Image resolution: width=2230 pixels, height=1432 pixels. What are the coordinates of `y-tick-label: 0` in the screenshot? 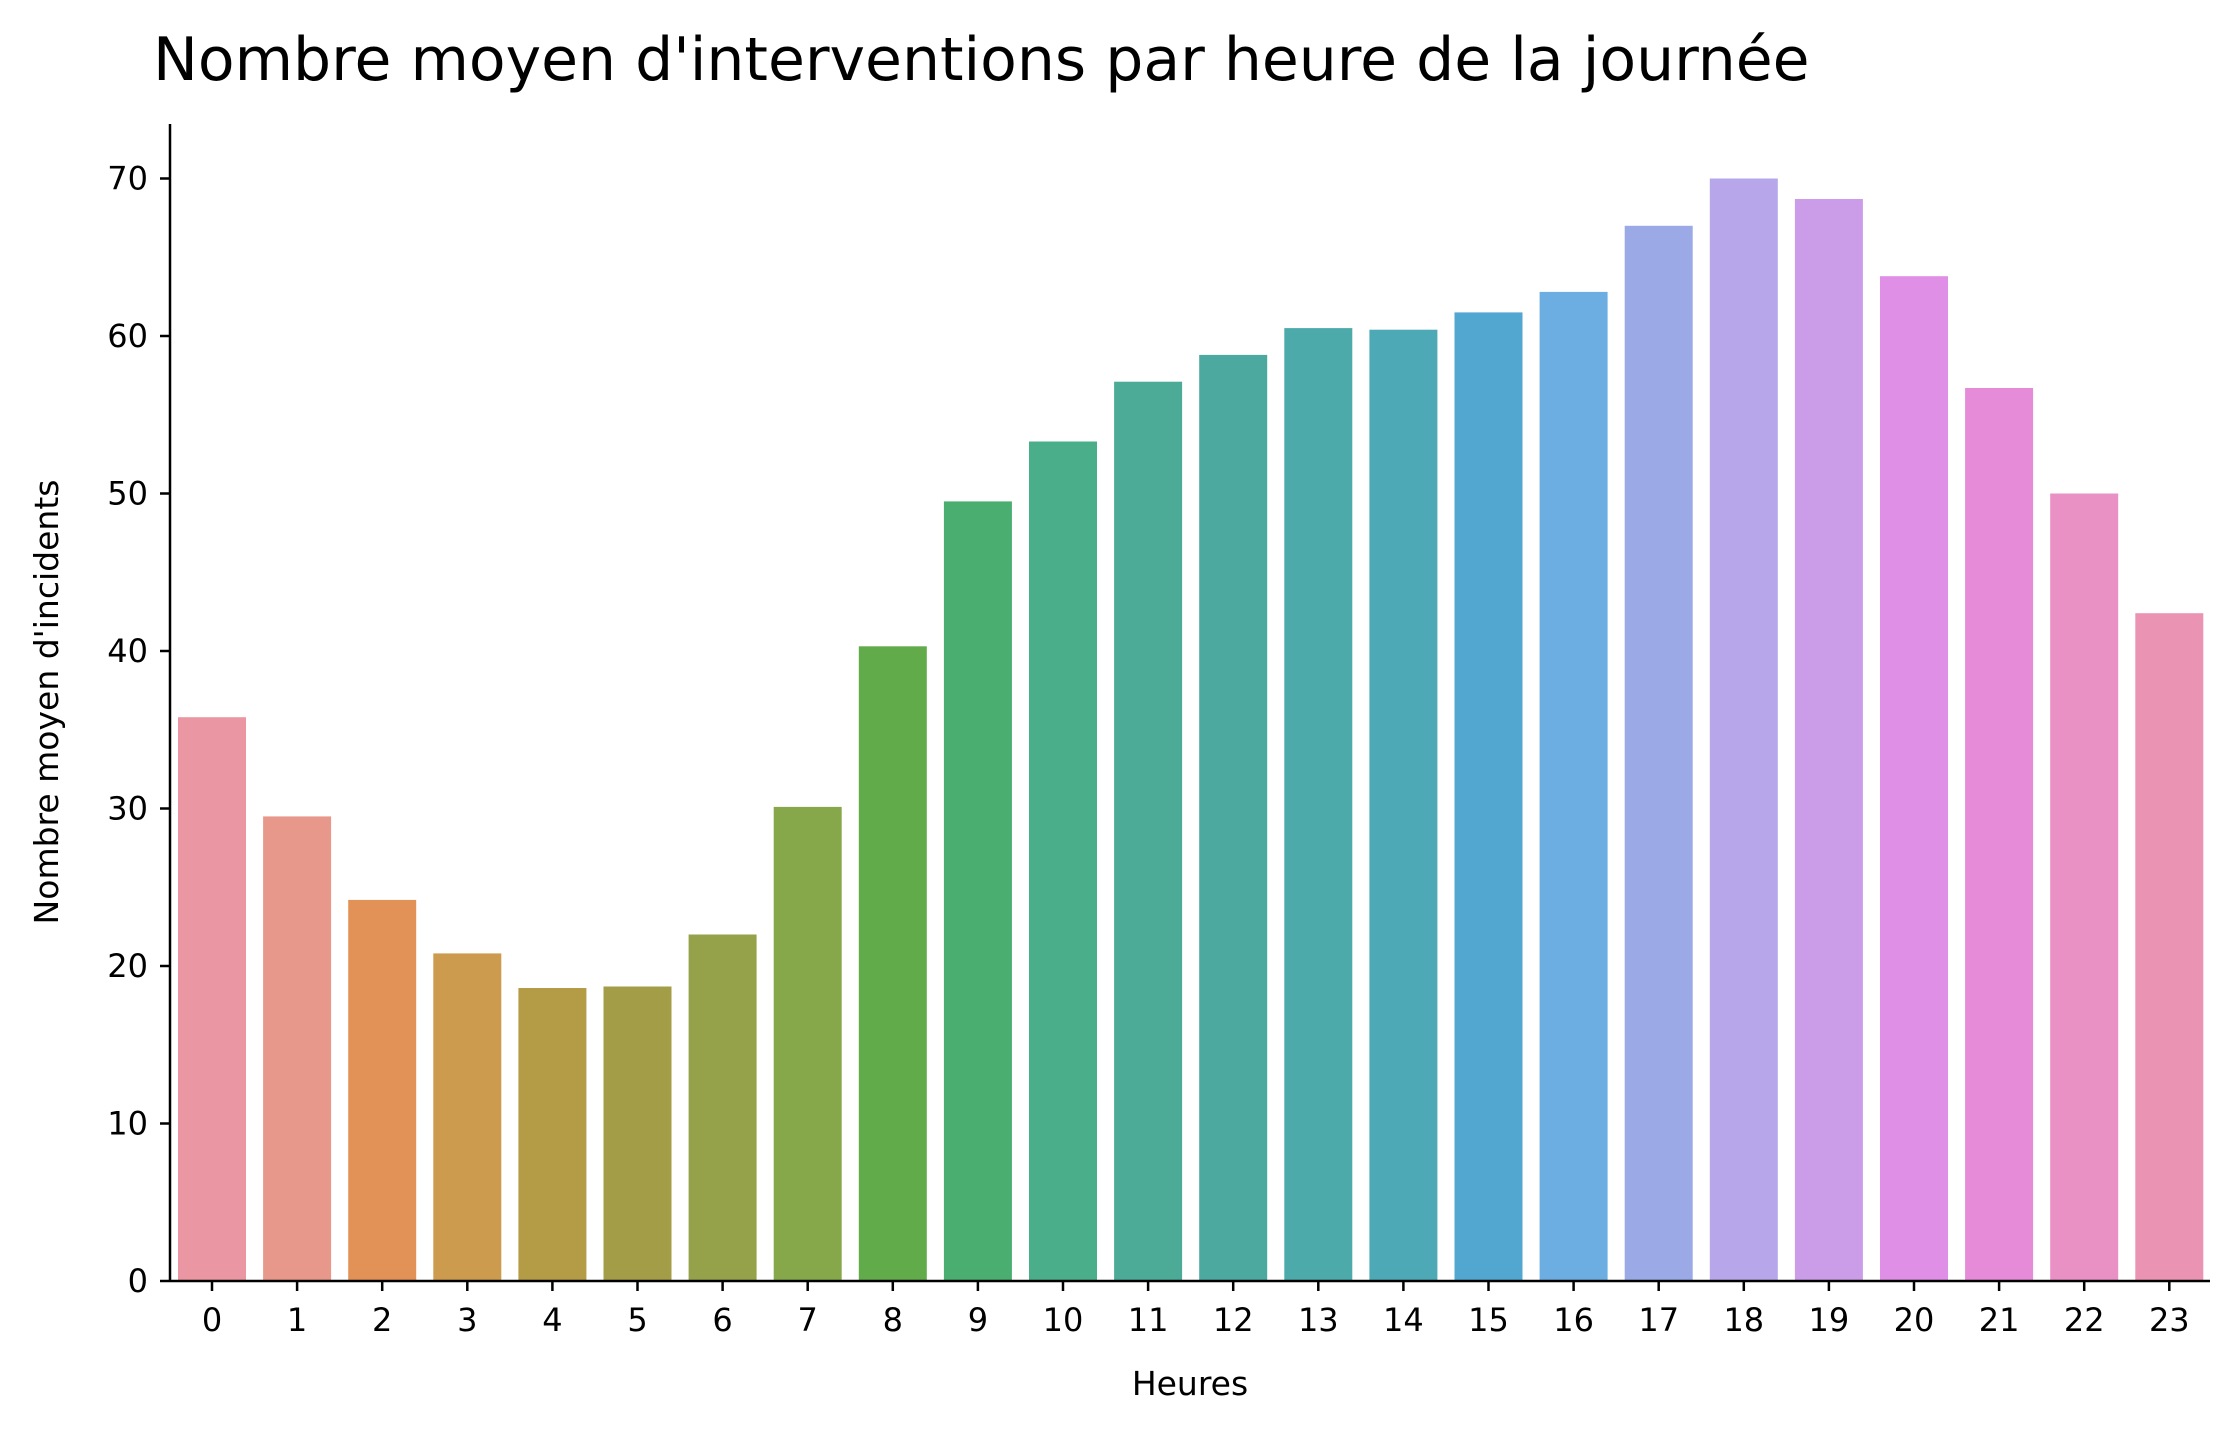 It's located at (138, 1281).